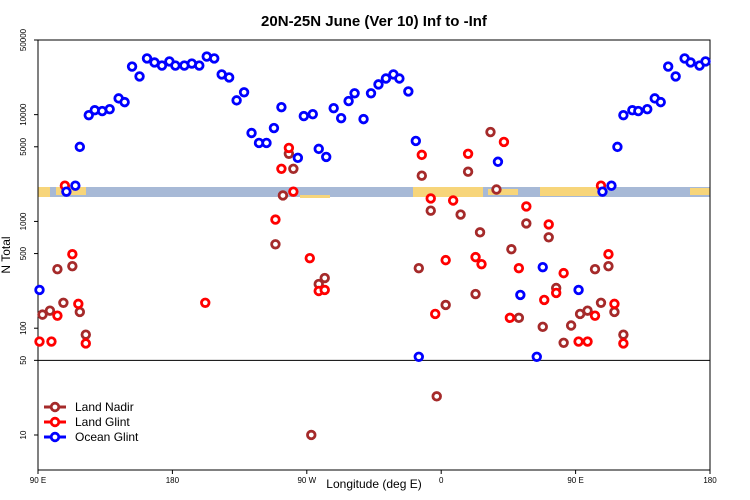 The height and width of the screenshot is (500, 750). Describe the element at coordinates (23, 114) in the screenshot. I see `y-tick-label: 10000` at that location.